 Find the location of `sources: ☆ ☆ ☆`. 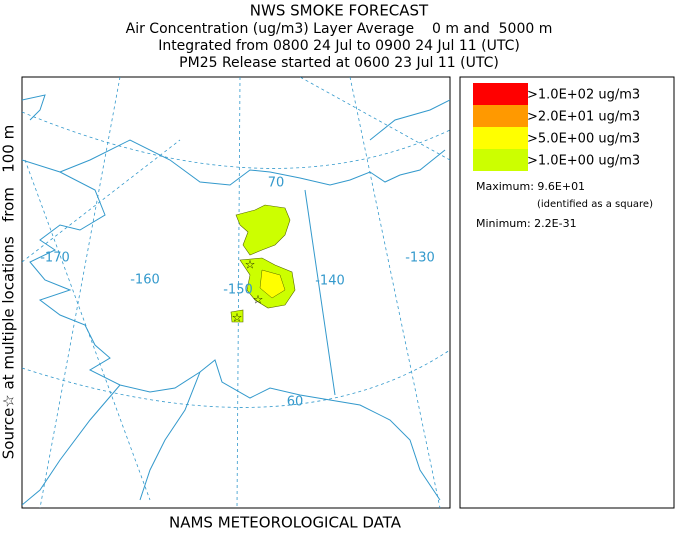

sources: ☆ ☆ ☆ is located at coordinates (248, 291).